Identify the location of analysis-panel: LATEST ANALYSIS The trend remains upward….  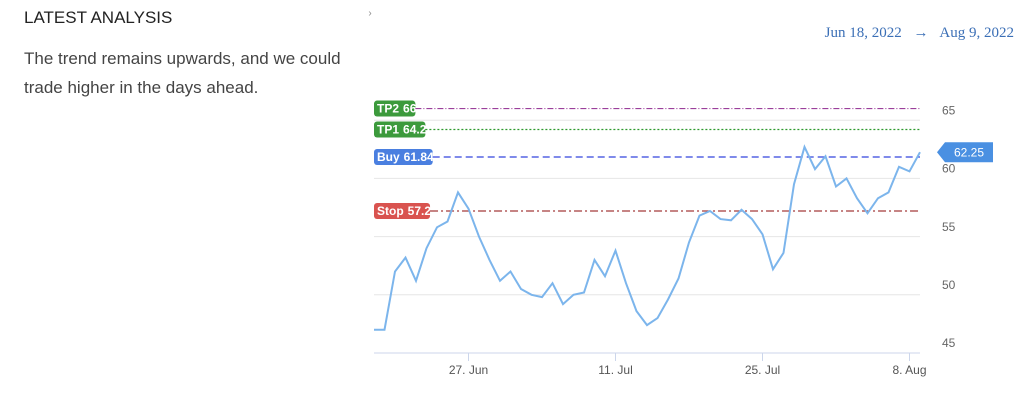
(184, 55).